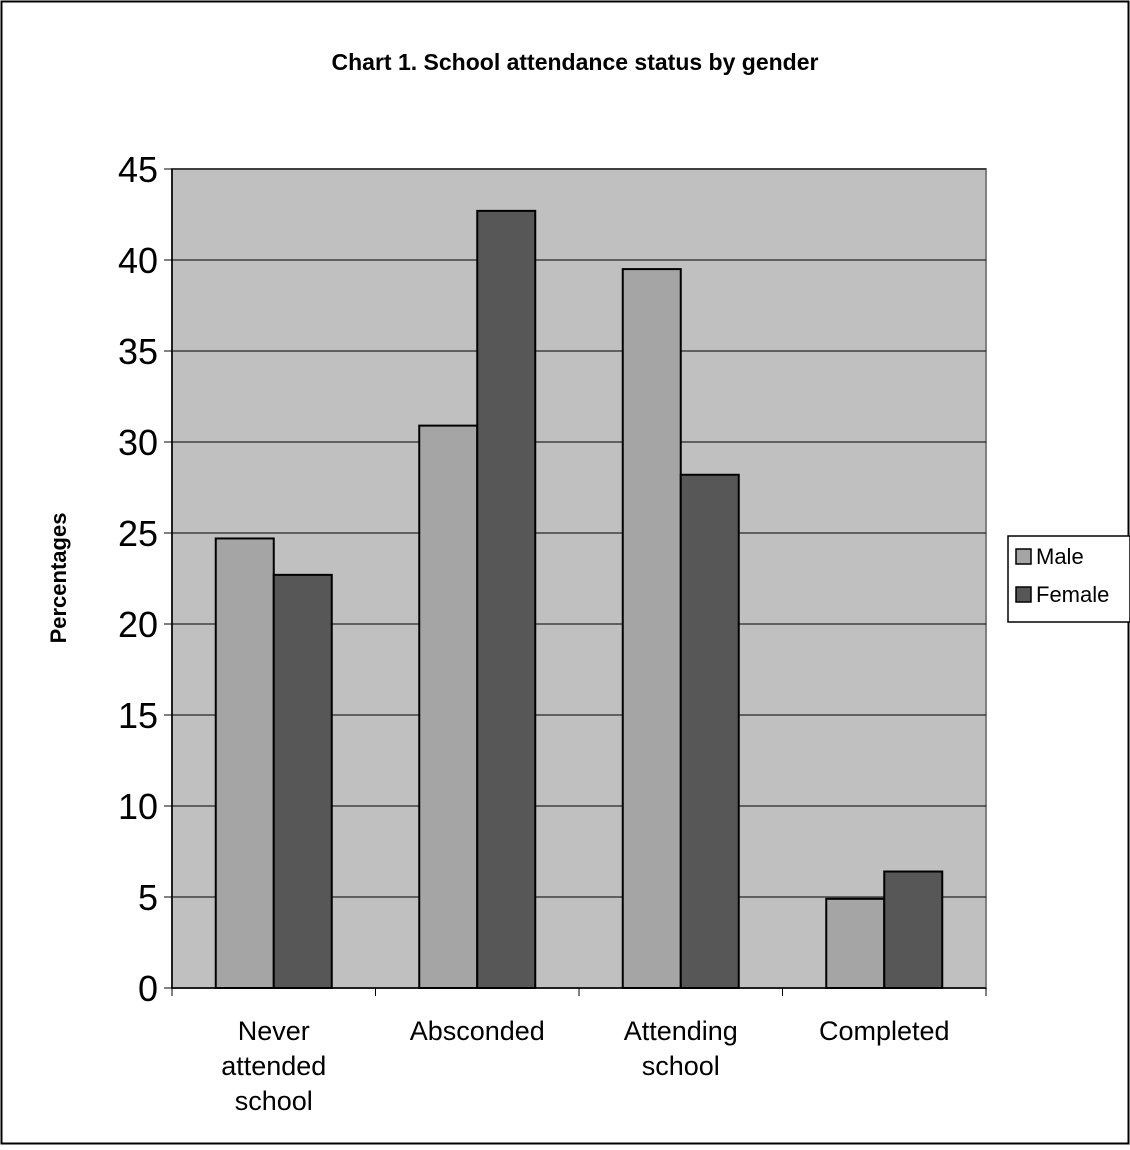 This screenshot has height=1150, width=1130. I want to click on x-tick-label: attended, so click(273, 1066).